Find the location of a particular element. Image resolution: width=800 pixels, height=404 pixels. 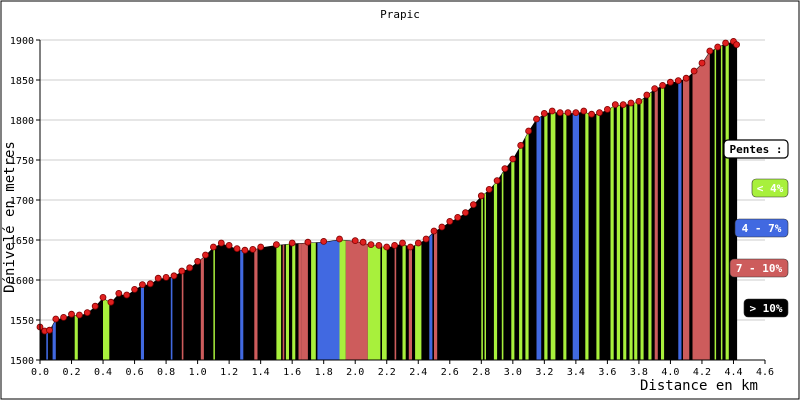

chart-title: Prapic is located at coordinates (400, 14).